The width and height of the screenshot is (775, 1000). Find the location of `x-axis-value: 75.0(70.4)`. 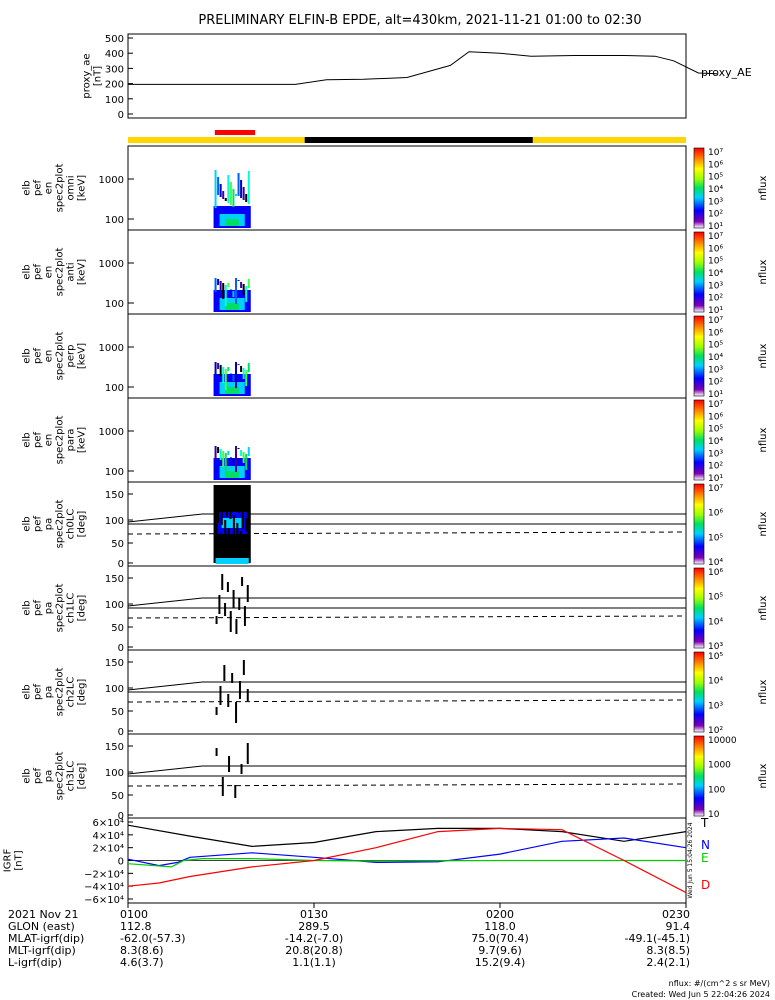

x-axis-value: 75.0(70.4) is located at coordinates (500, 938).